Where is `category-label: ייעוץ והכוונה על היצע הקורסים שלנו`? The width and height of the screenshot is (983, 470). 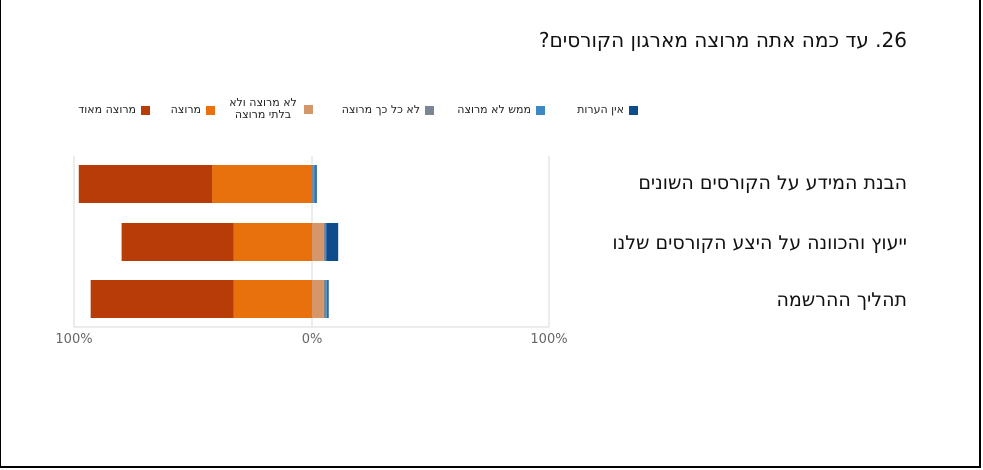 category-label: ייעוץ והכוונה על היצע הקורסים שלנו is located at coordinates (759, 243).